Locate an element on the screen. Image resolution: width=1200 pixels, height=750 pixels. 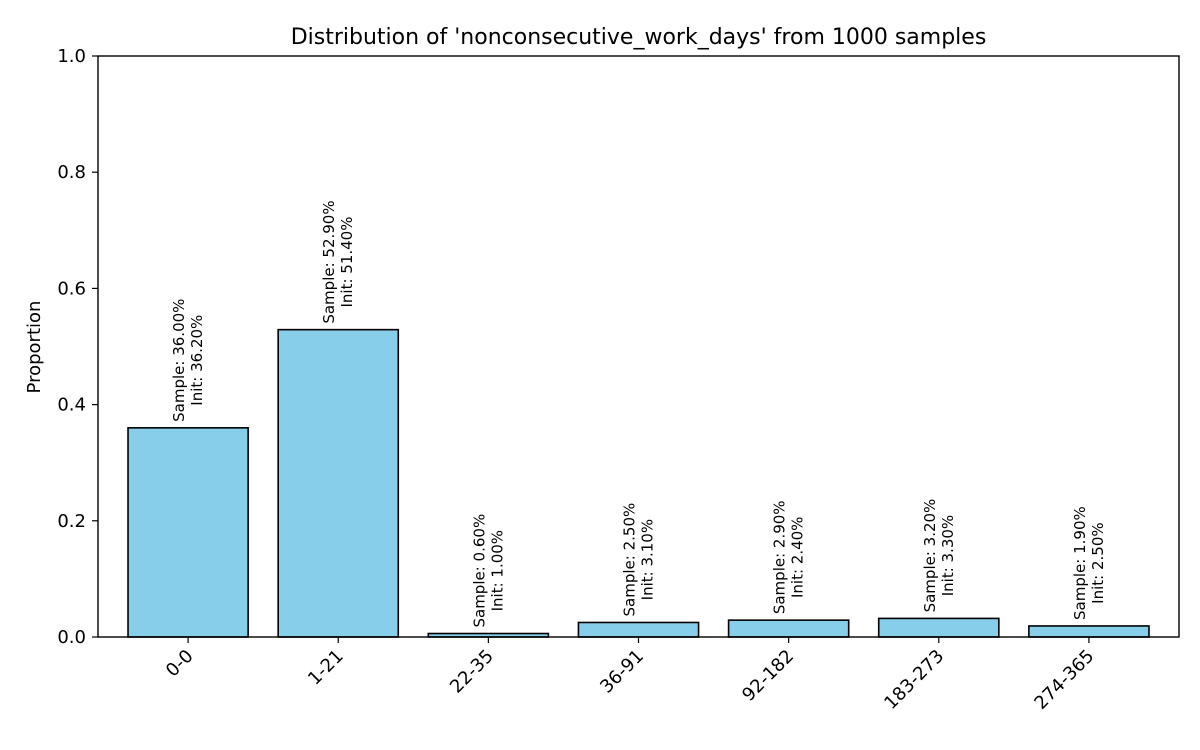
bar-sample-label: Sample: 36.00% is located at coordinates (179, 360).